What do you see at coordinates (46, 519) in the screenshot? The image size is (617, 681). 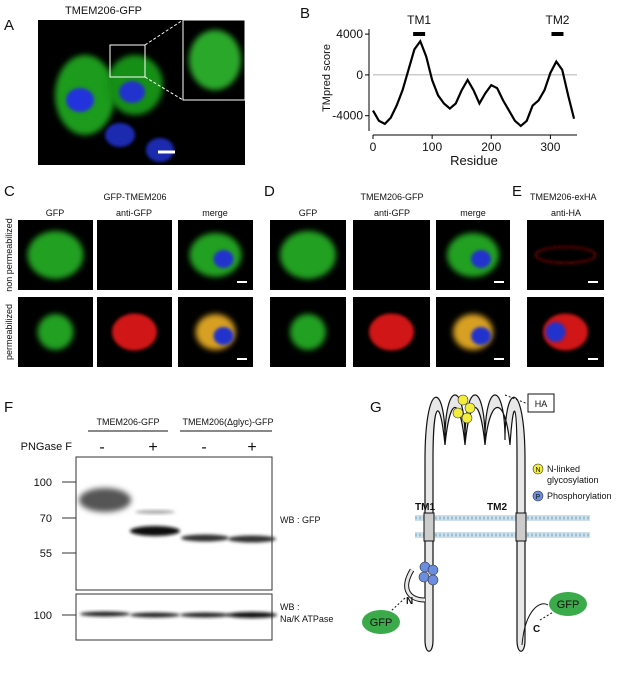 I see `marker-label: 70` at bounding box center [46, 519].